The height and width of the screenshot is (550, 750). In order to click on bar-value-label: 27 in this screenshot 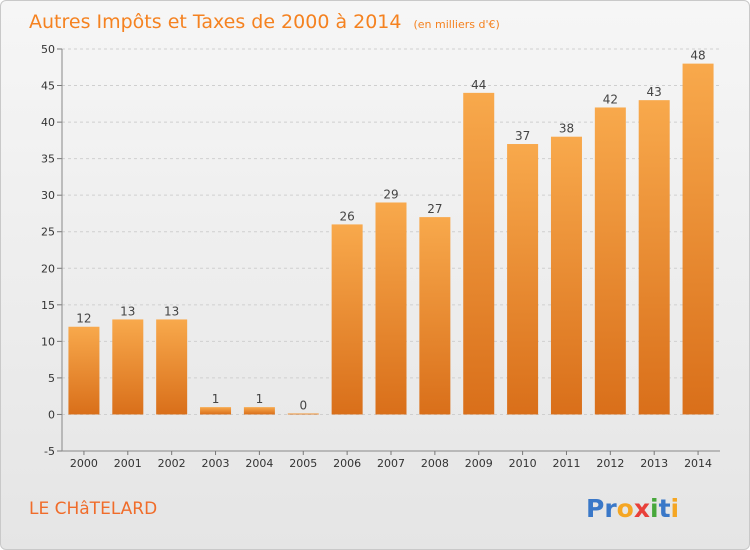, I will do `click(434, 209)`.